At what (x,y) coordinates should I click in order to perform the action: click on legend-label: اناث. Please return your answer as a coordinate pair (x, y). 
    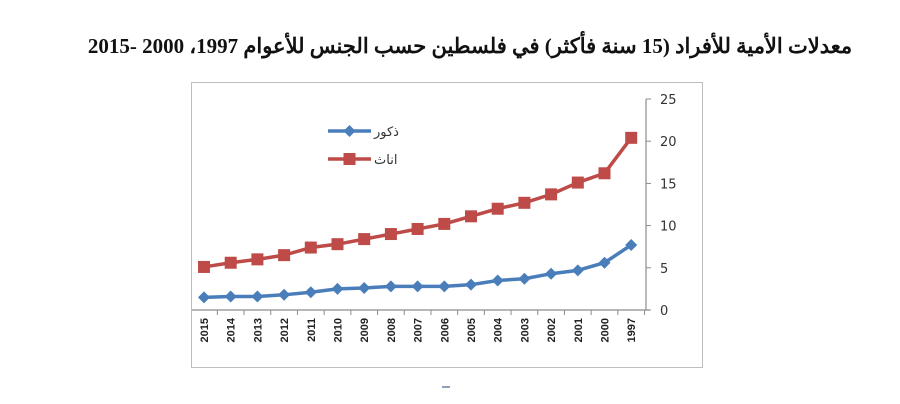
    Looking at the image, I should click on (385, 160).